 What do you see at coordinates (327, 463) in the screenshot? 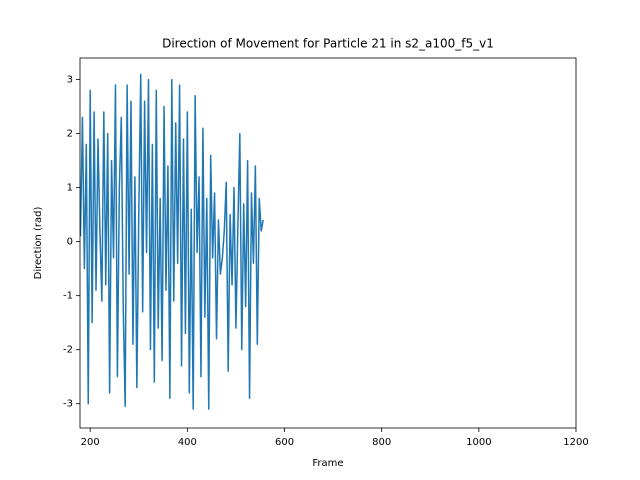
I see `x-axis-label: Frame` at bounding box center [327, 463].